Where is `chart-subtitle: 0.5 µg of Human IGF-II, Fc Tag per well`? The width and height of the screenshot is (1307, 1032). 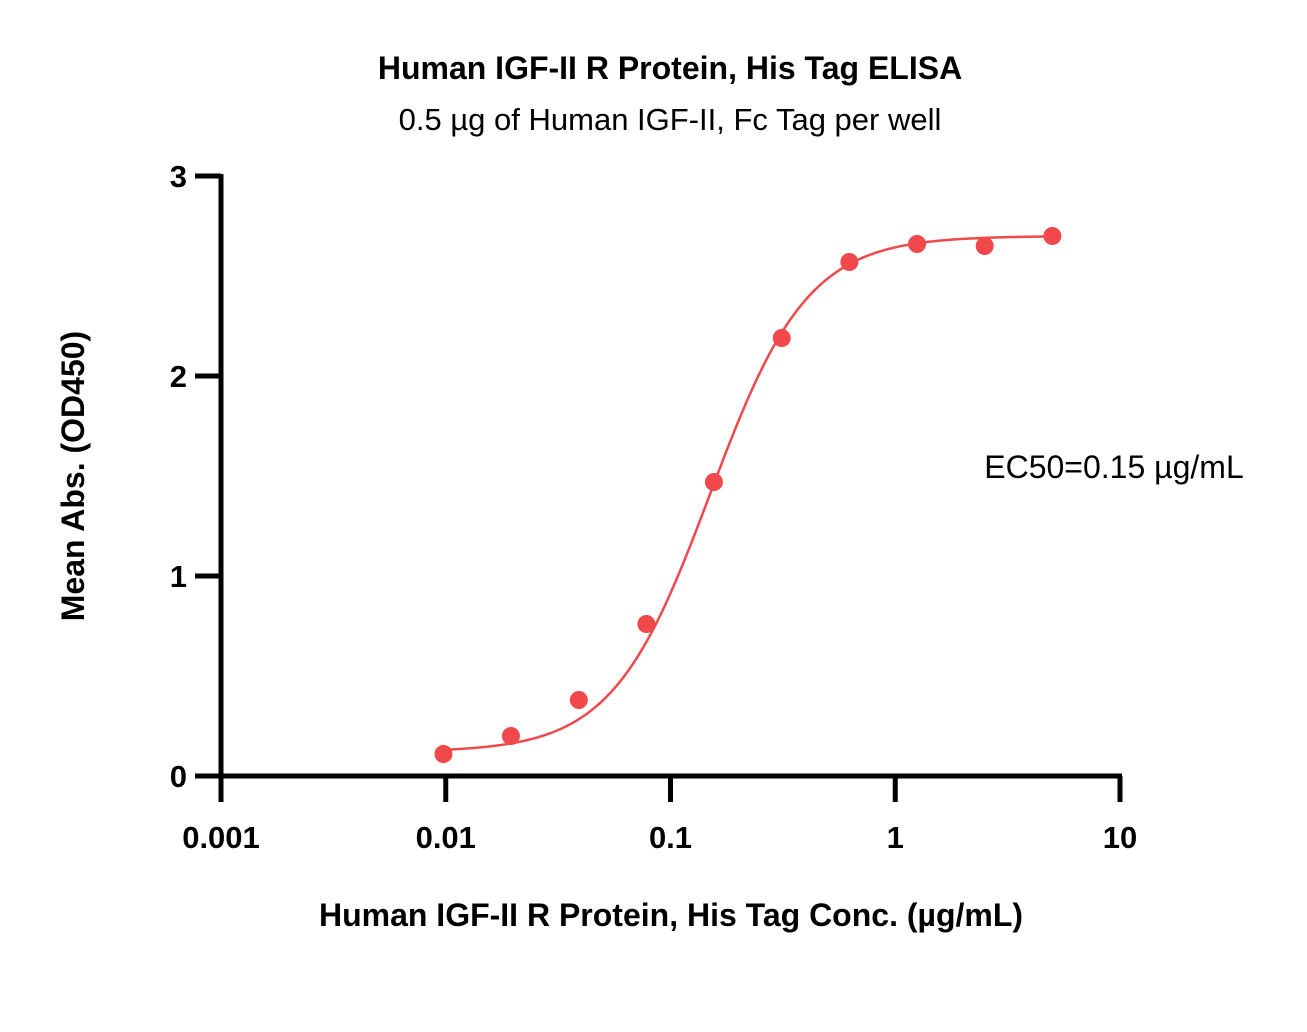 chart-subtitle: 0.5 µg of Human IGF-II, Fc Tag per well is located at coordinates (670, 119).